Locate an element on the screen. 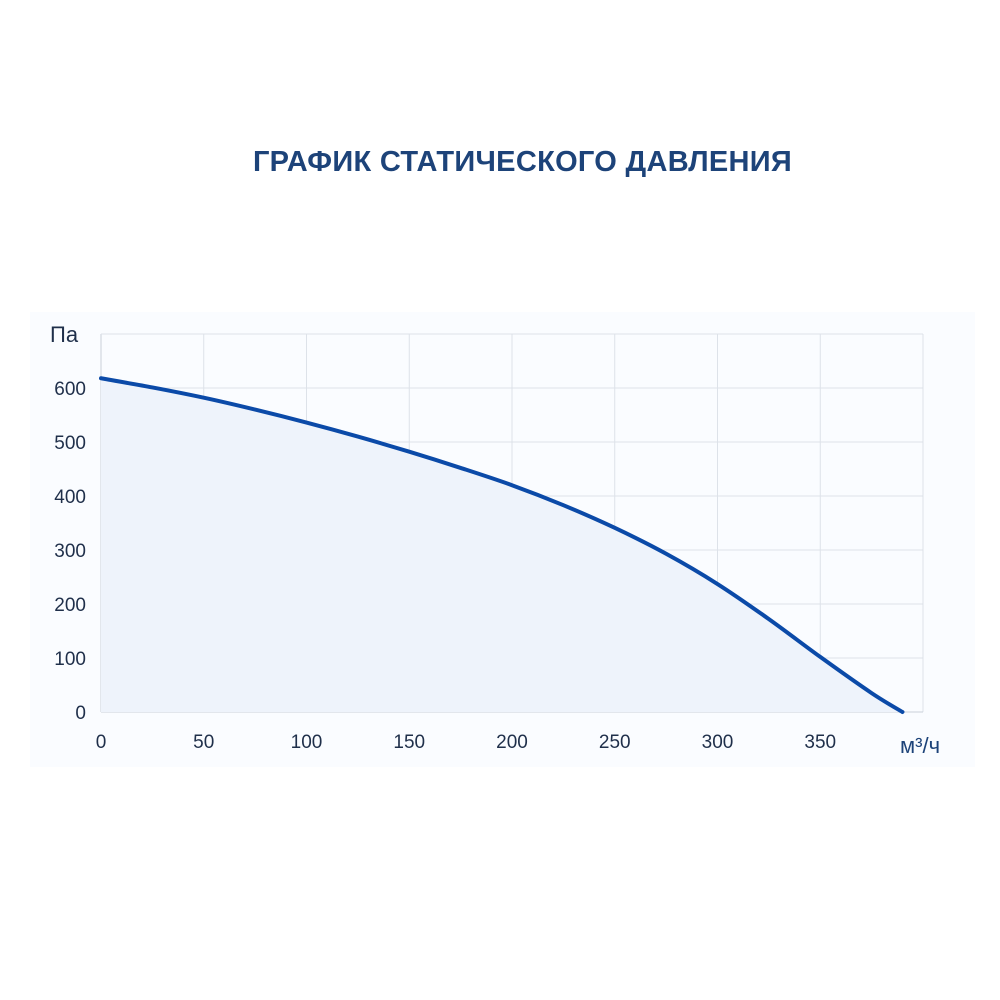 The height and width of the screenshot is (1000, 1000). y-tick-label: 500 is located at coordinates (70, 443).